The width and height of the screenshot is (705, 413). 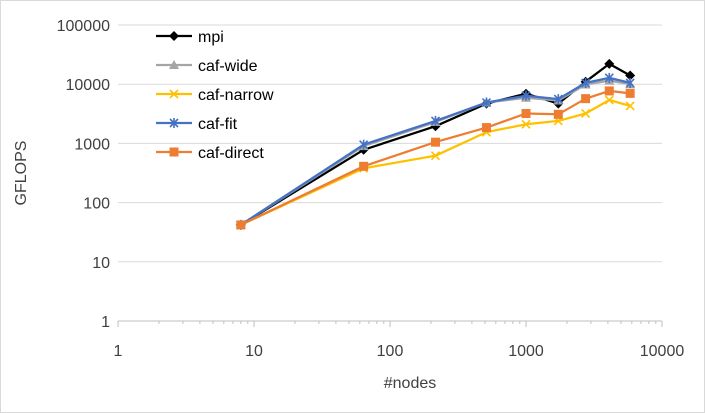 What do you see at coordinates (96, 204) in the screenshot?
I see `y-tick-label: 100` at bounding box center [96, 204].